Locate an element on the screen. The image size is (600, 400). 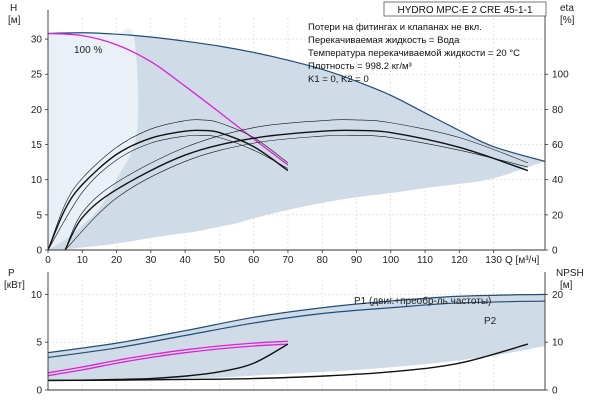
qh-x-label: Q [м³/ч] is located at coordinates (522, 260).